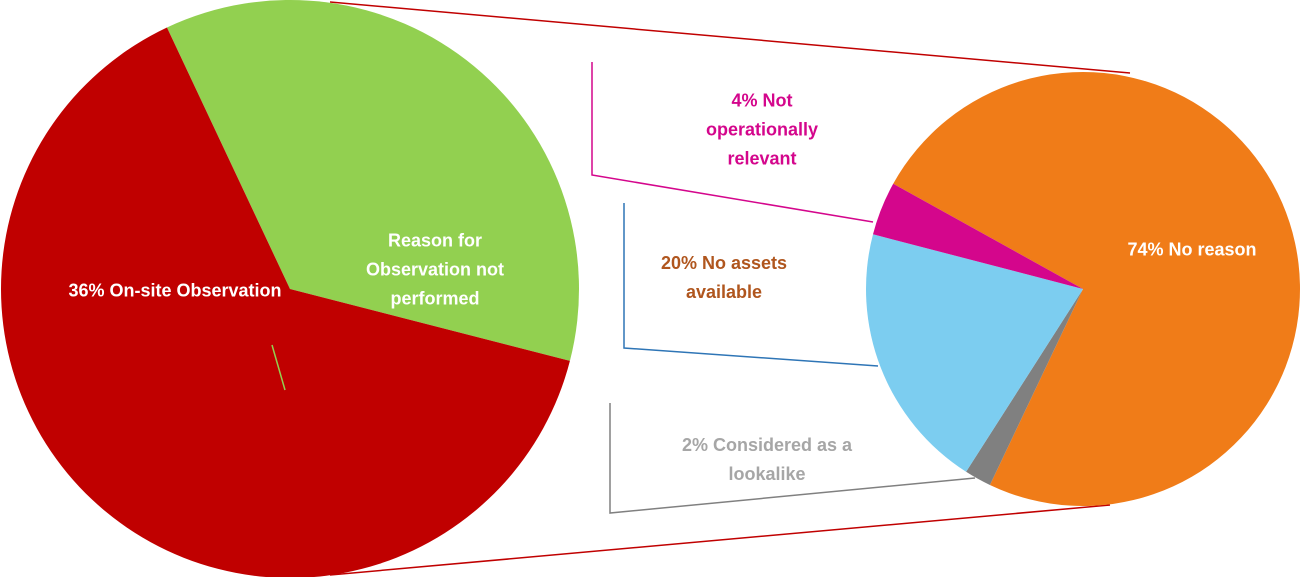 This screenshot has height=577, width=1302. I want to click on data-label: 20% No assets available, so click(724, 277).